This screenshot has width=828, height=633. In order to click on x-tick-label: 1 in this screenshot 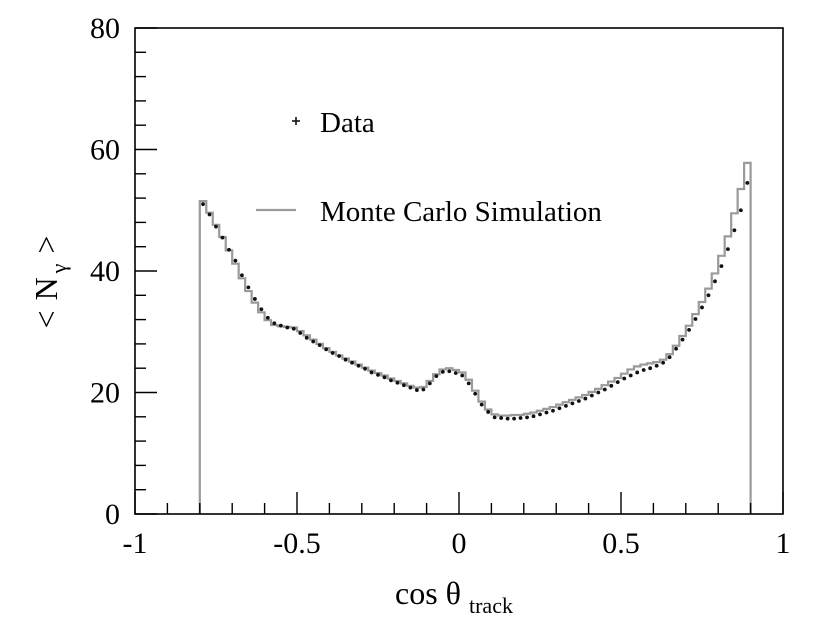, I will do `click(783, 543)`.